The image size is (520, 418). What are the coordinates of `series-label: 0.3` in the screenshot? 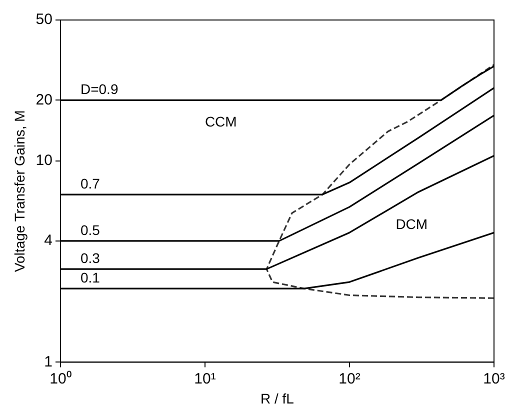 It's located at (90, 258).